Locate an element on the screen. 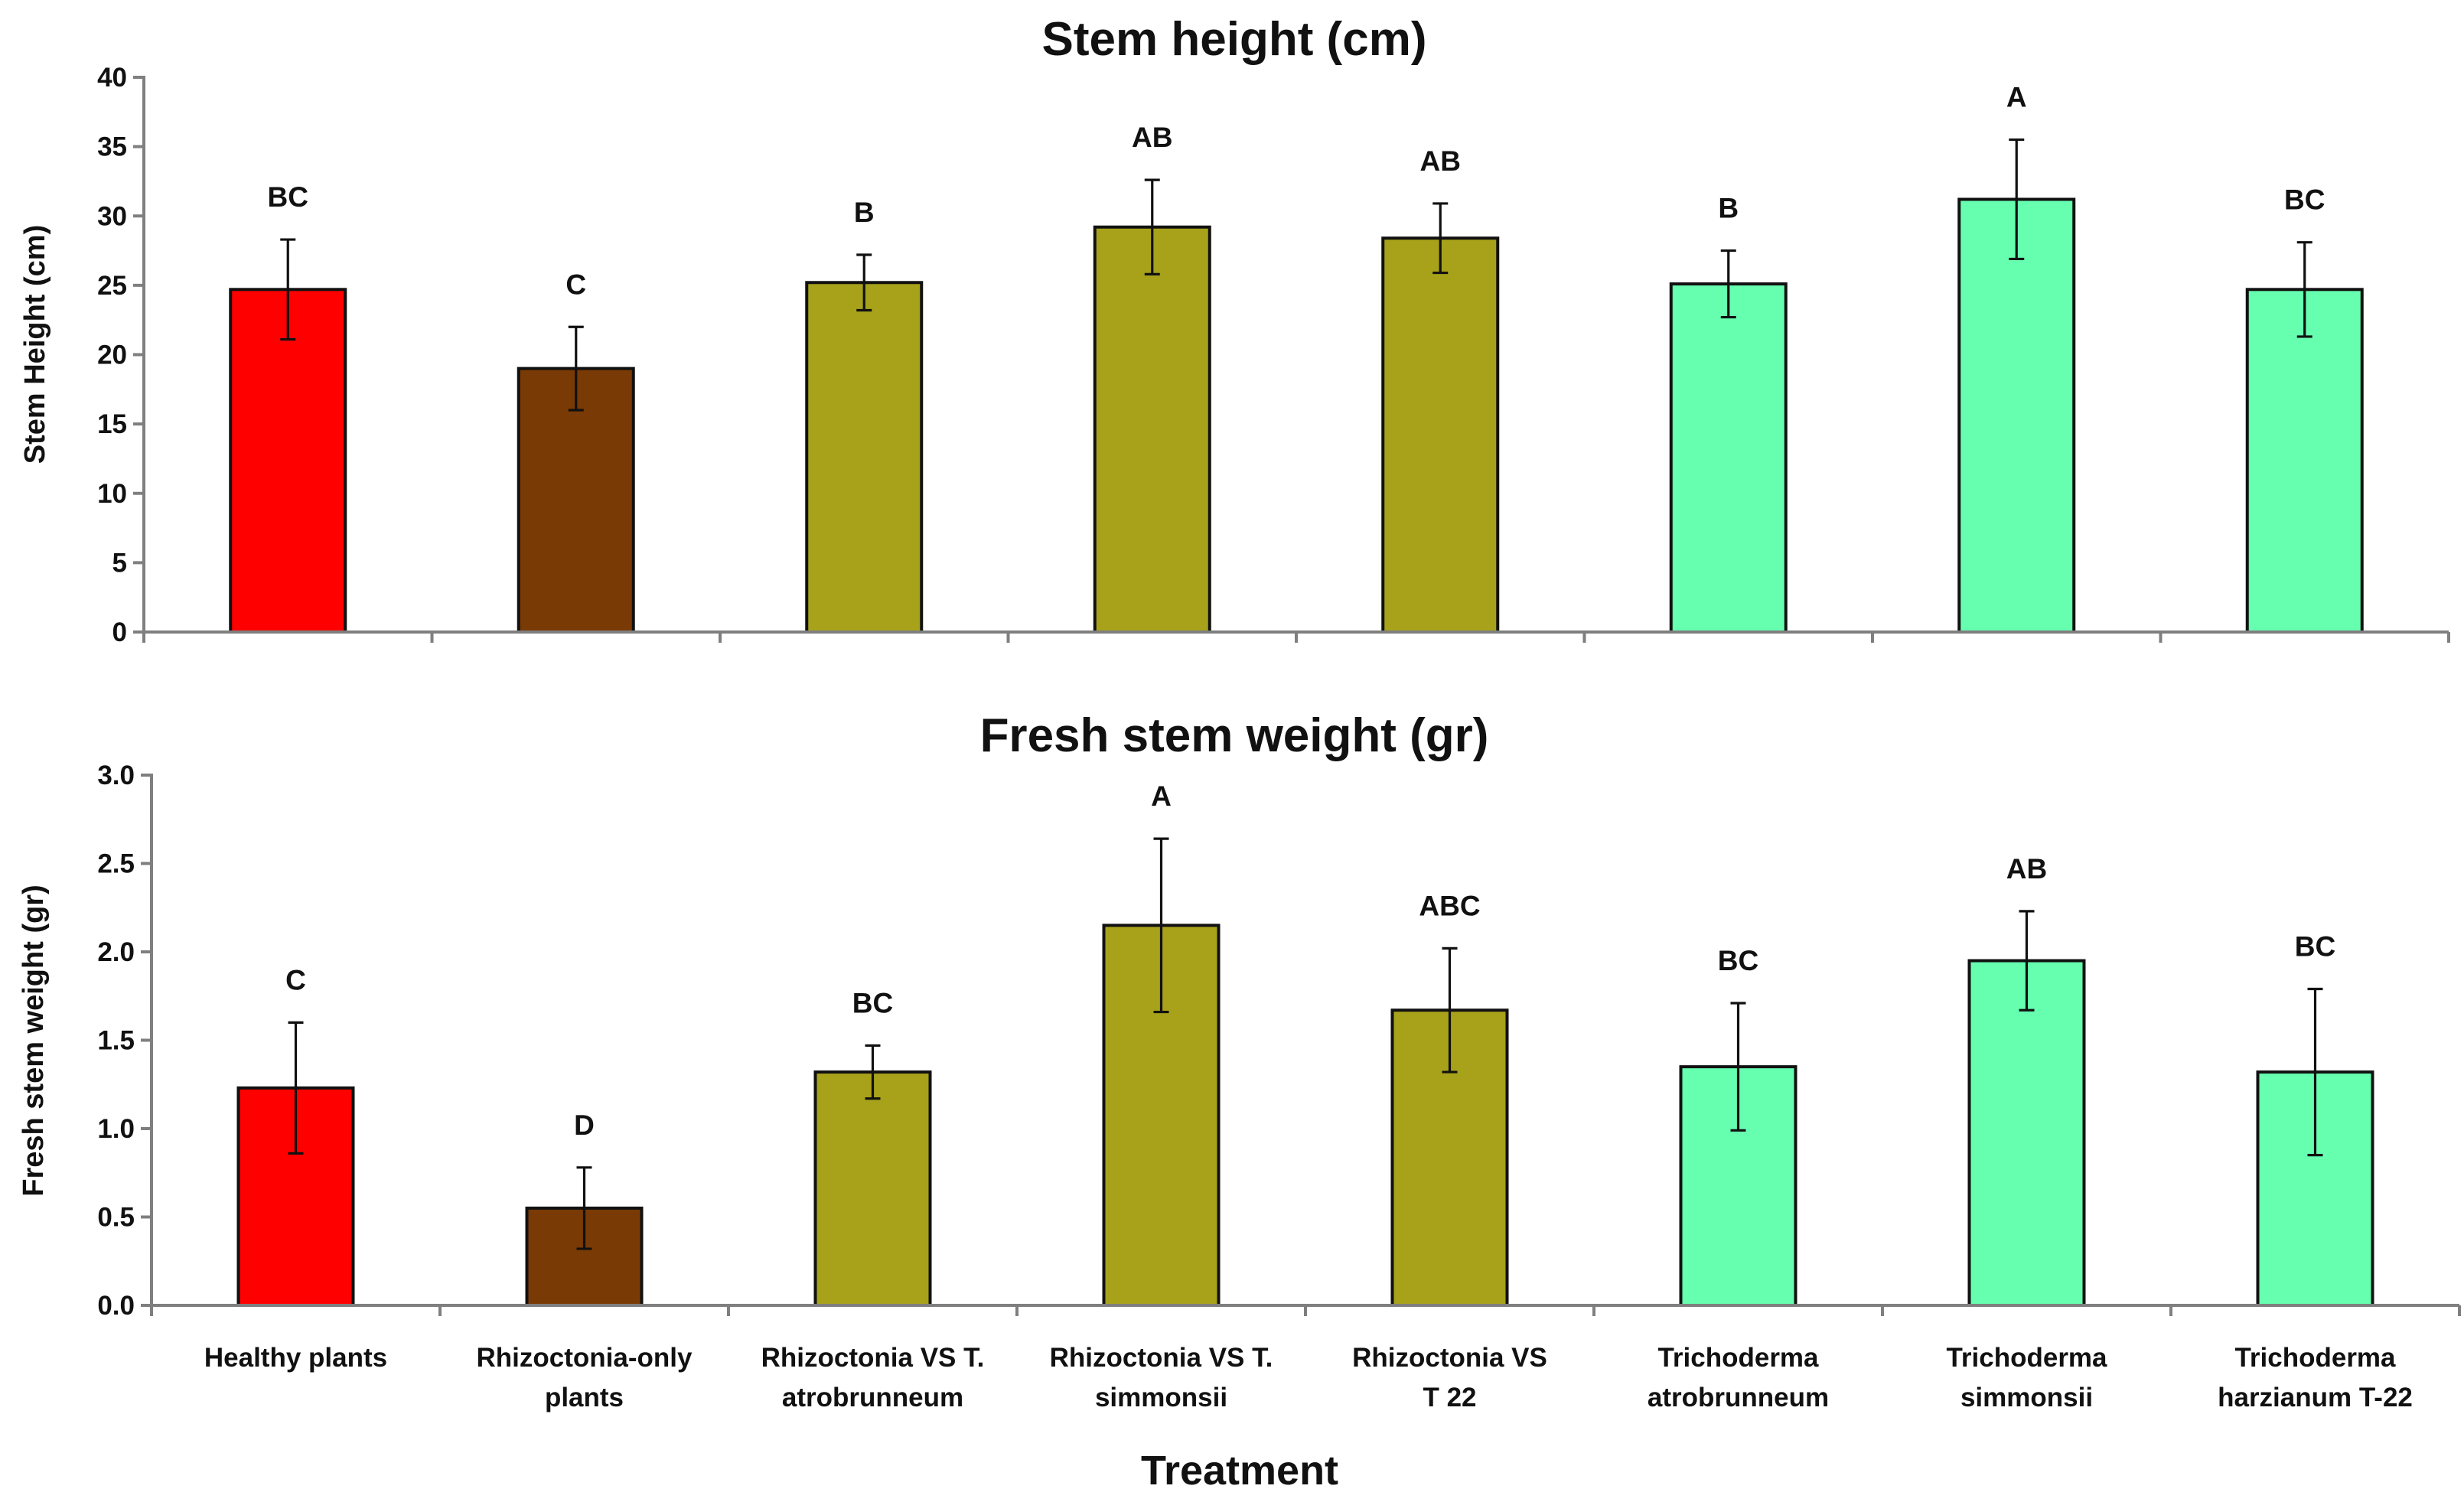 Image resolution: width=2464 pixels, height=1502 pixels. stem-height-significance-letter: C is located at coordinates (575, 284).